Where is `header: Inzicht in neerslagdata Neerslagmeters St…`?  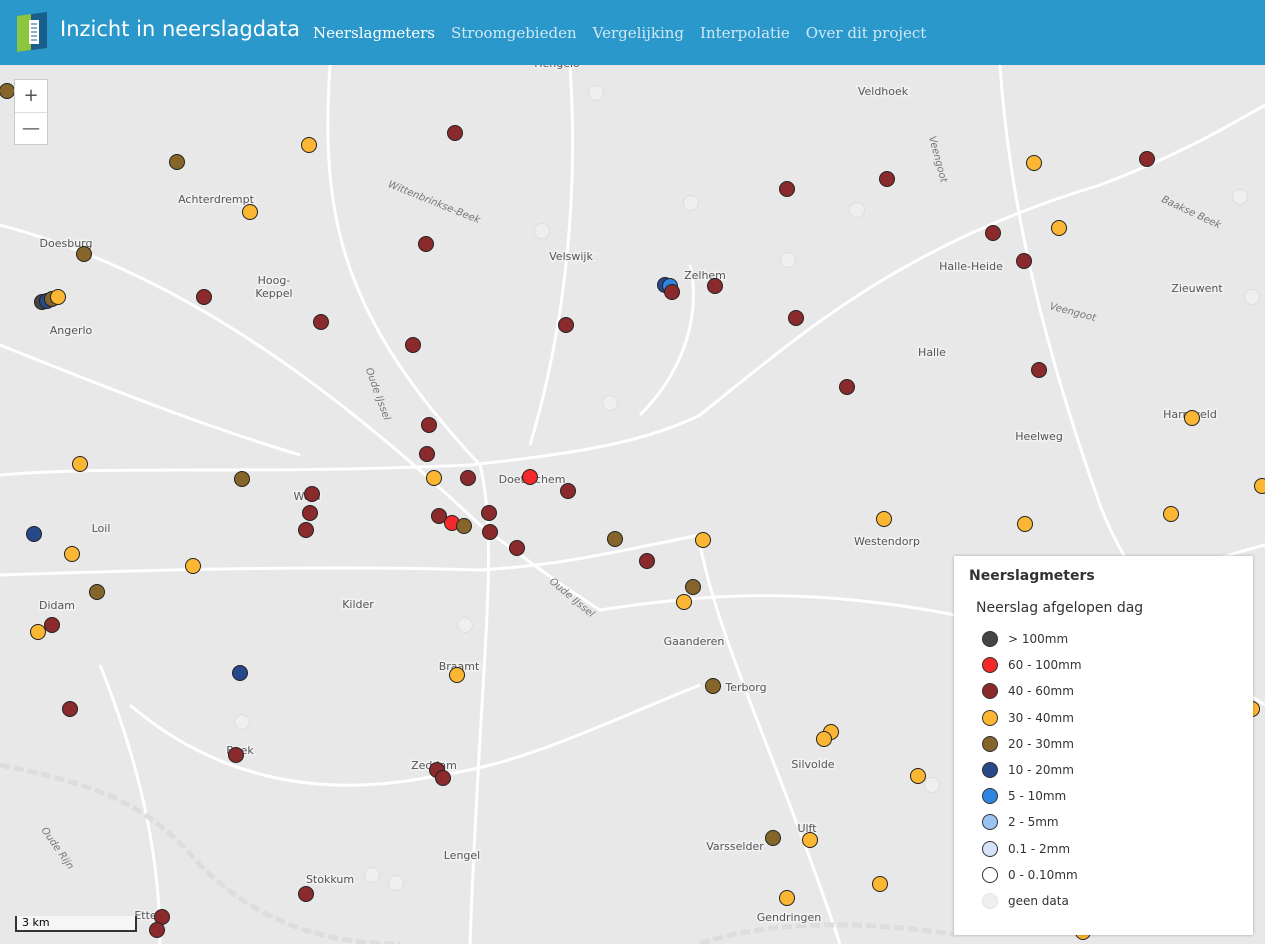
header: Inzicht in neerslagdata Neerslagmeters St… is located at coordinates (632, 32).